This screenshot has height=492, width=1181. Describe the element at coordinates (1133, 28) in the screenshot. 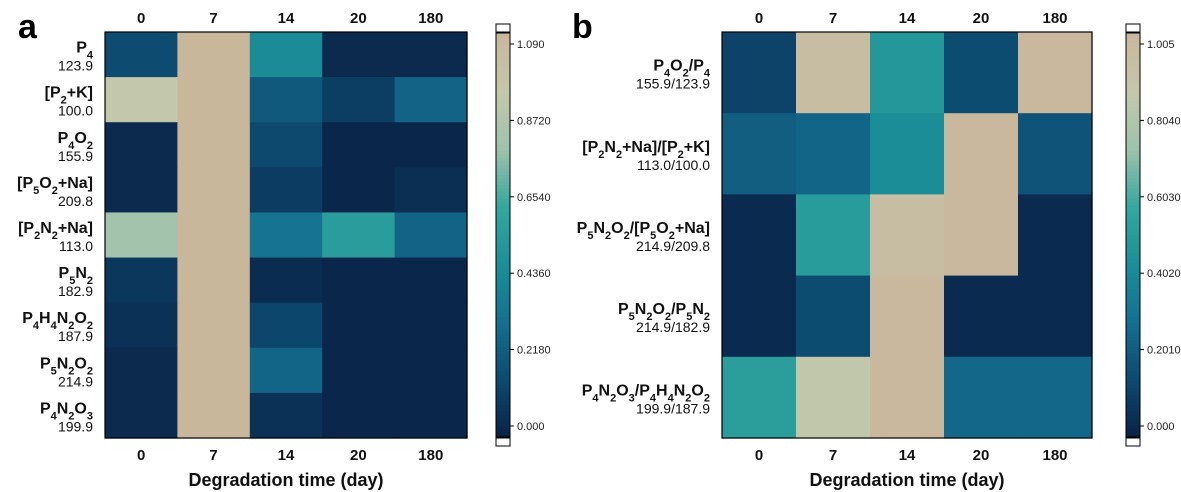

I see `colorbar-cap-top` at that location.